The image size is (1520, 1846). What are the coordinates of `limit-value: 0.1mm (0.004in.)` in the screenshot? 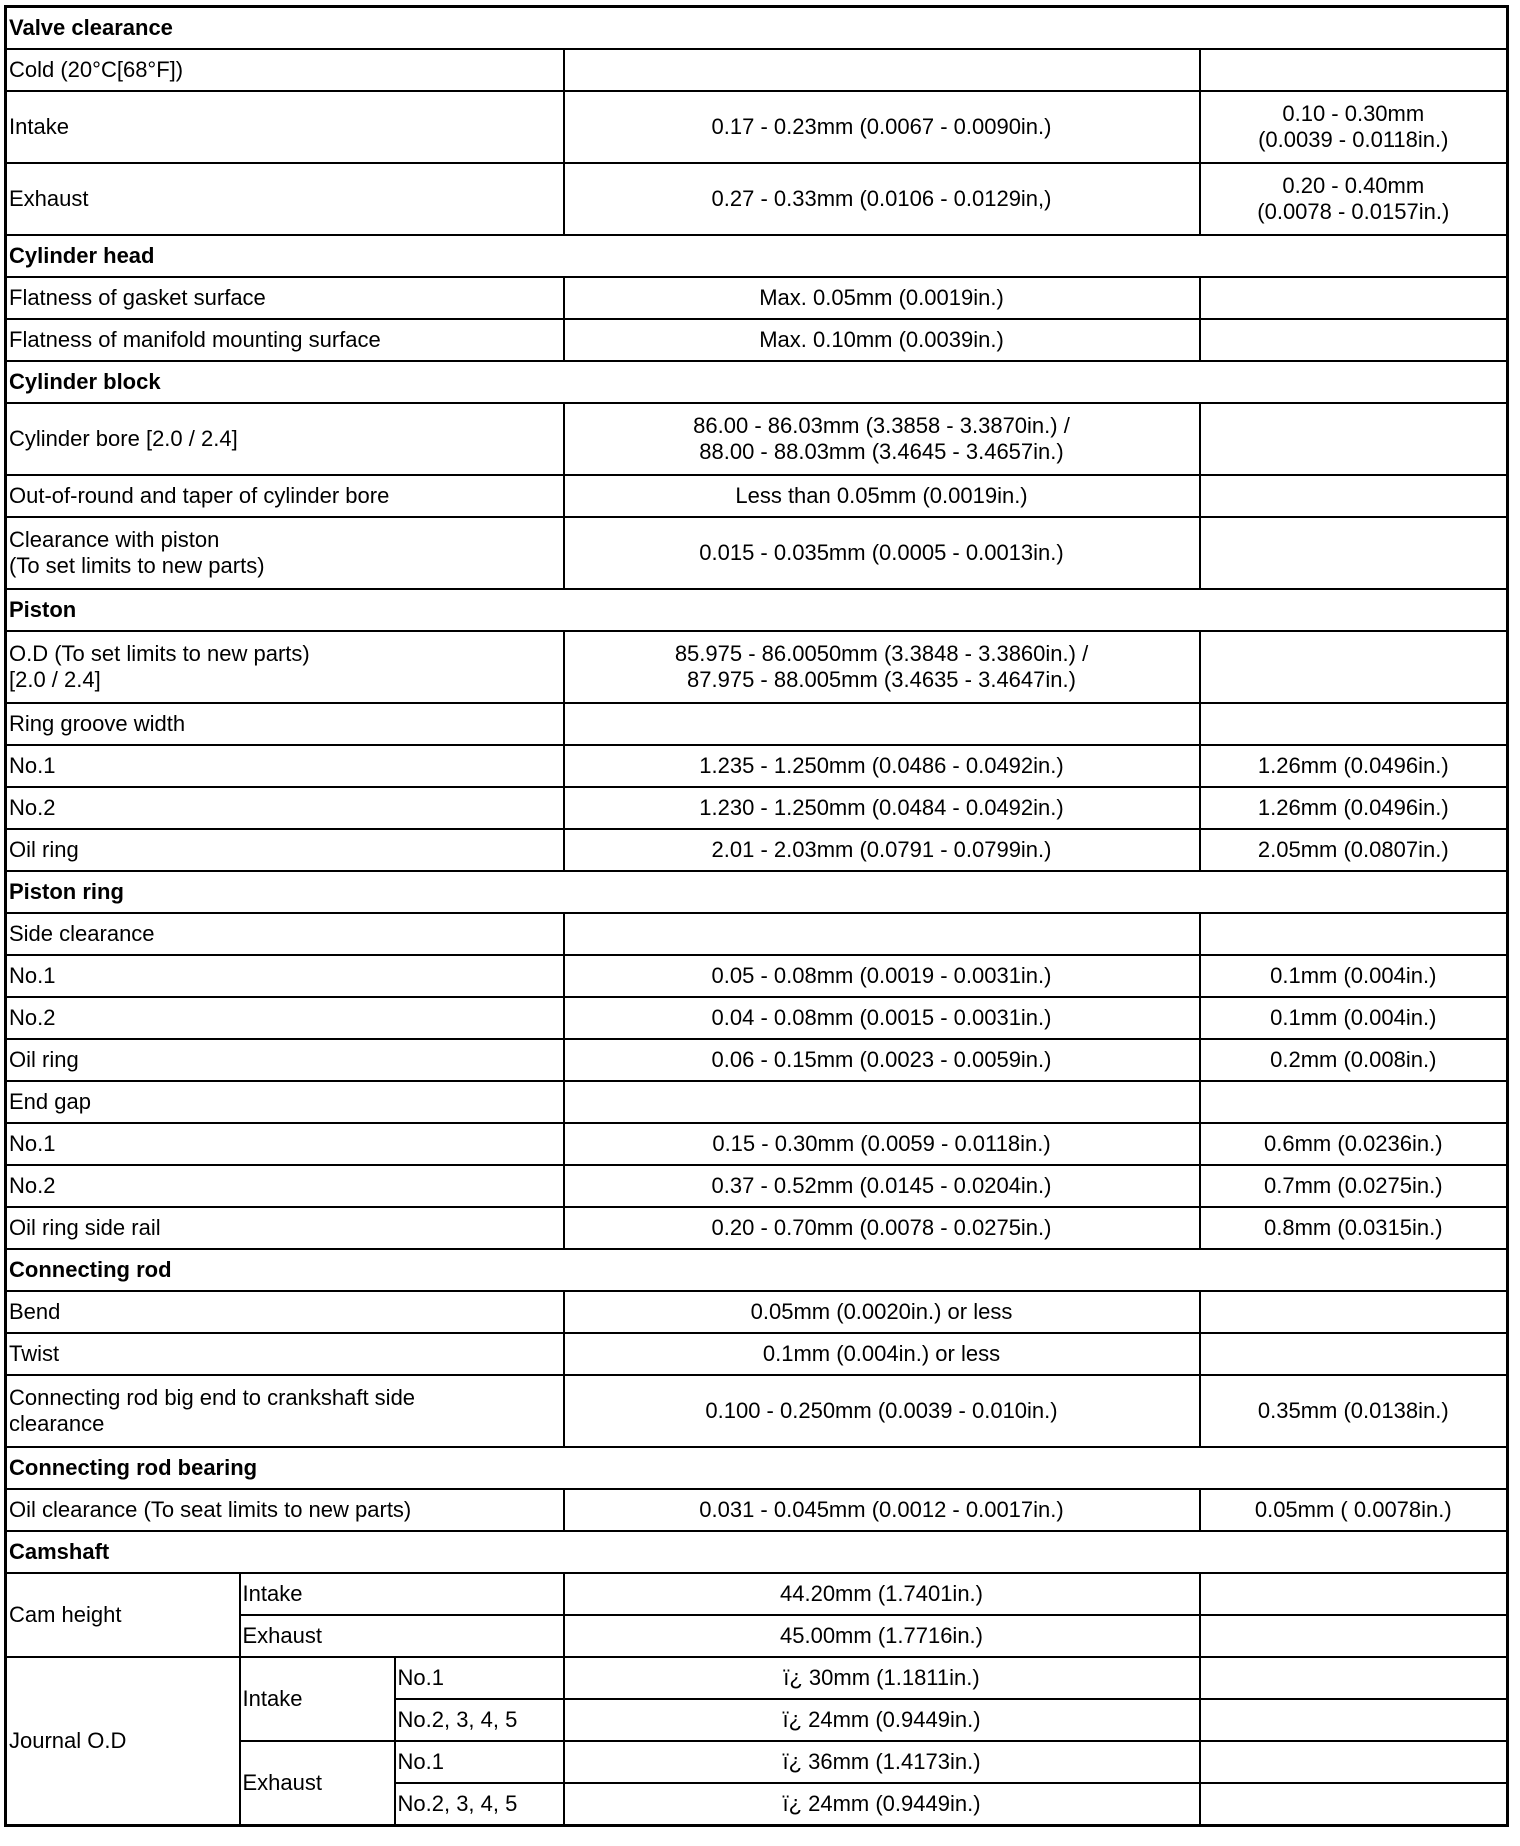 It's located at (1353, 976).